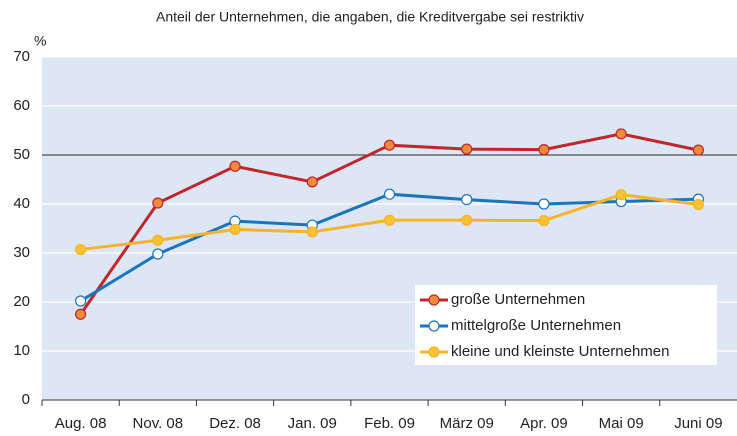 This screenshot has width=737, height=436. Describe the element at coordinates (544, 423) in the screenshot. I see `x-tick-label: Apr. 09` at that location.